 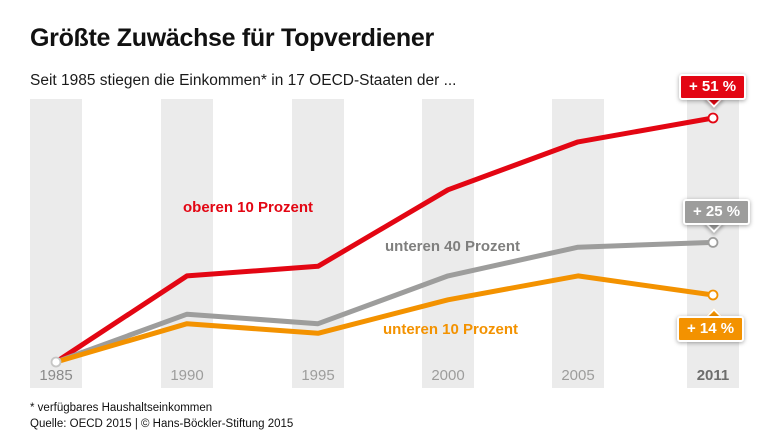 I want to click on x-axis-label: 2005, so click(x=578, y=375).